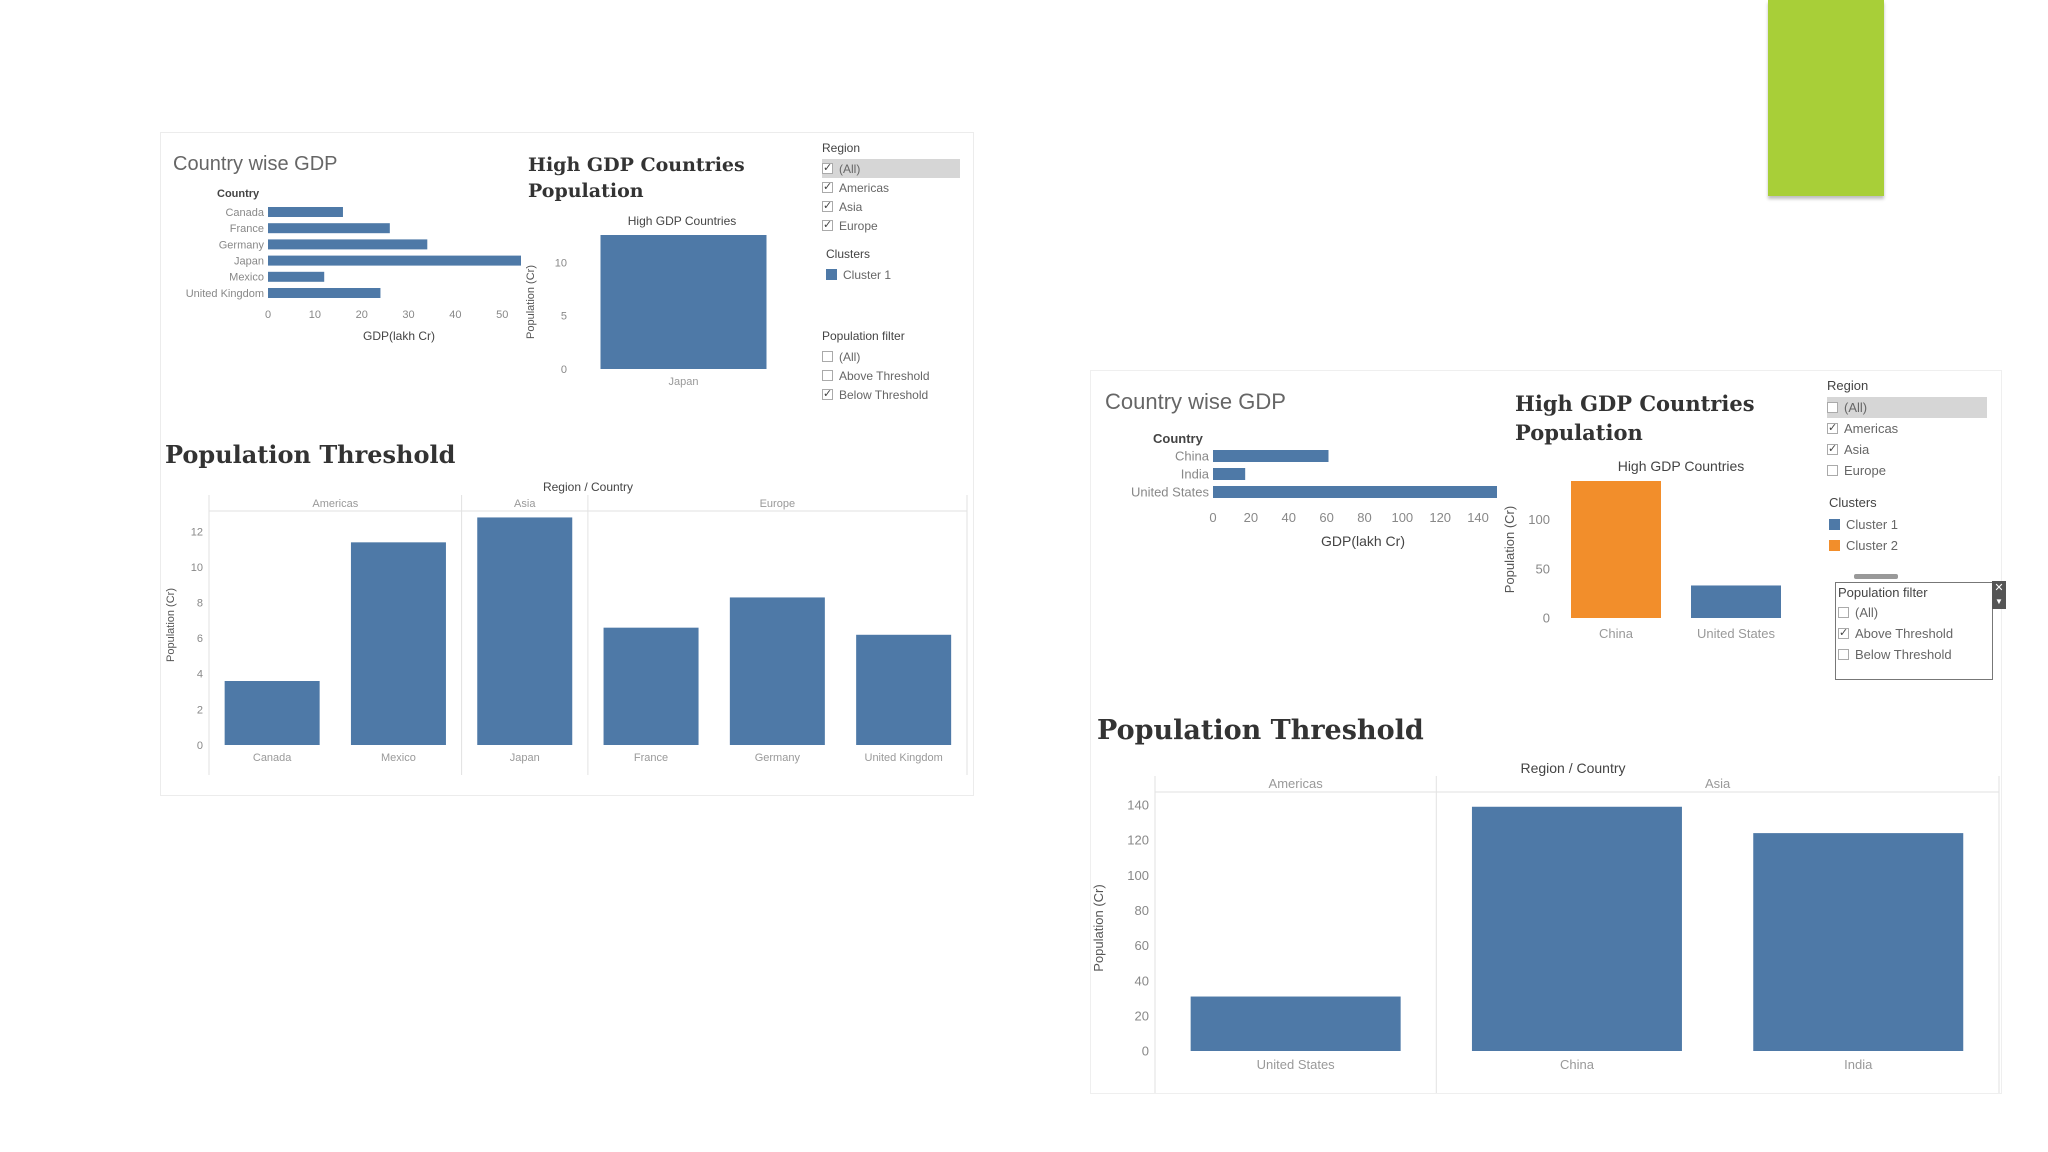 The image size is (2048, 1152). Describe the element at coordinates (1288, 517) in the screenshot. I see `x-tick-40: 40` at that location.